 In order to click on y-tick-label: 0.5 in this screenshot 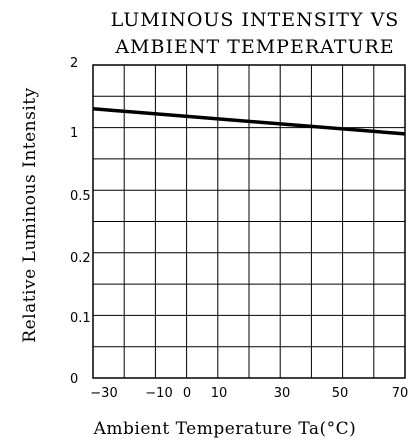, I will do `click(80, 196)`.